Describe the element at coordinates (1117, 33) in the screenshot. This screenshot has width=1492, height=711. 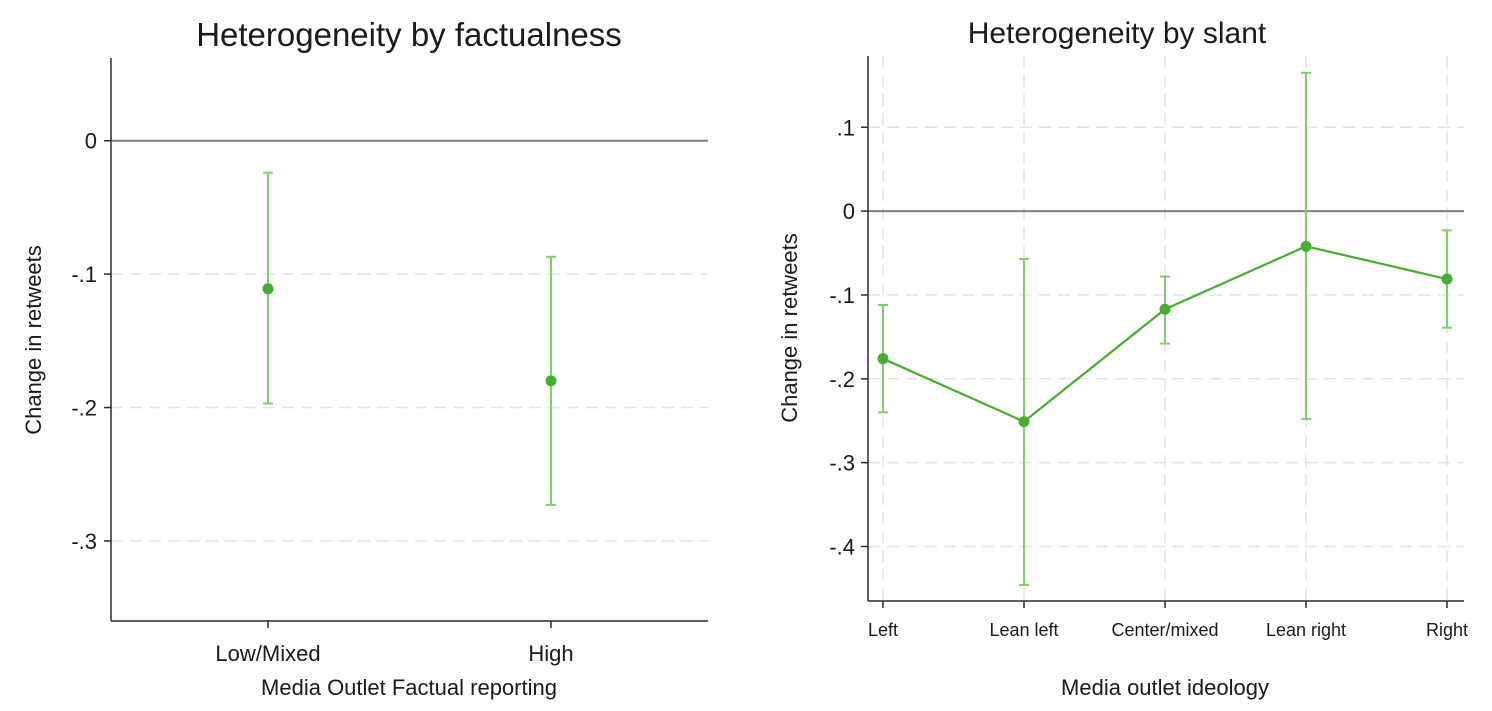
I see `chart-title: Heterogeneity by slant` at that location.